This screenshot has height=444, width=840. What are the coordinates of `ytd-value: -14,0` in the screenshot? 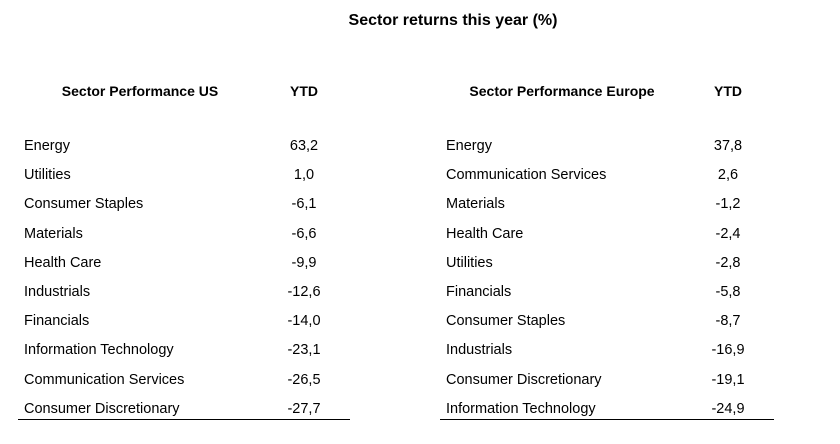 It's located at (304, 321).